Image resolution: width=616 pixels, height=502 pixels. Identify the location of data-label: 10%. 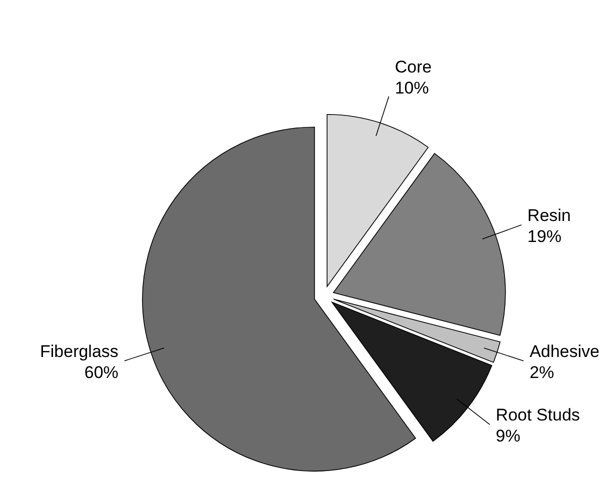
(411, 88).